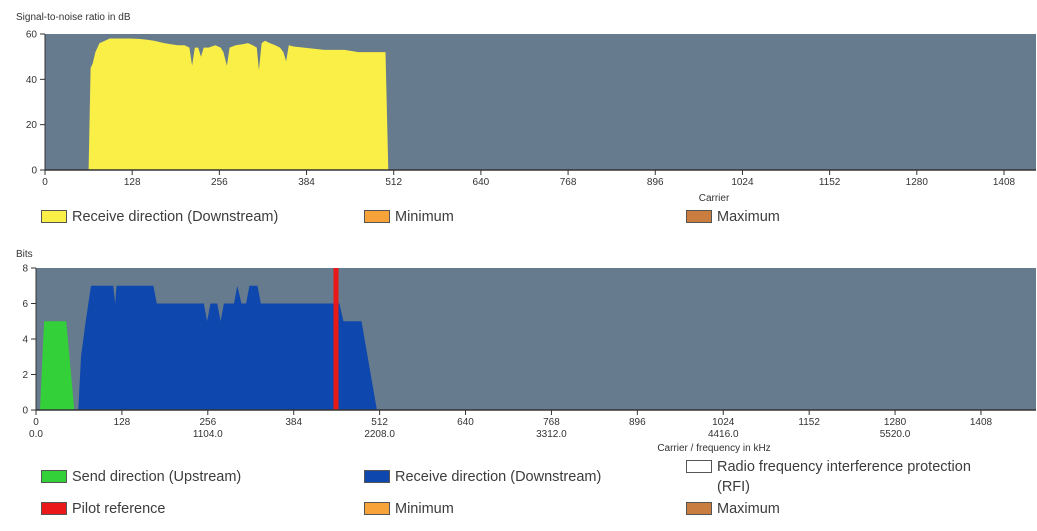 The height and width of the screenshot is (531, 1037). What do you see at coordinates (830, 182) in the screenshot?
I see `snr-x-tick-label: 1152` at bounding box center [830, 182].